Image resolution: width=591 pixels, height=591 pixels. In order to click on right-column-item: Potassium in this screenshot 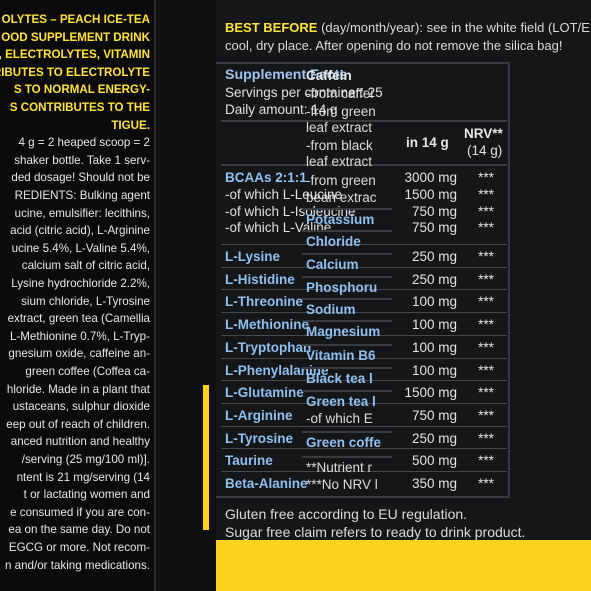, I will do `click(340, 219)`.